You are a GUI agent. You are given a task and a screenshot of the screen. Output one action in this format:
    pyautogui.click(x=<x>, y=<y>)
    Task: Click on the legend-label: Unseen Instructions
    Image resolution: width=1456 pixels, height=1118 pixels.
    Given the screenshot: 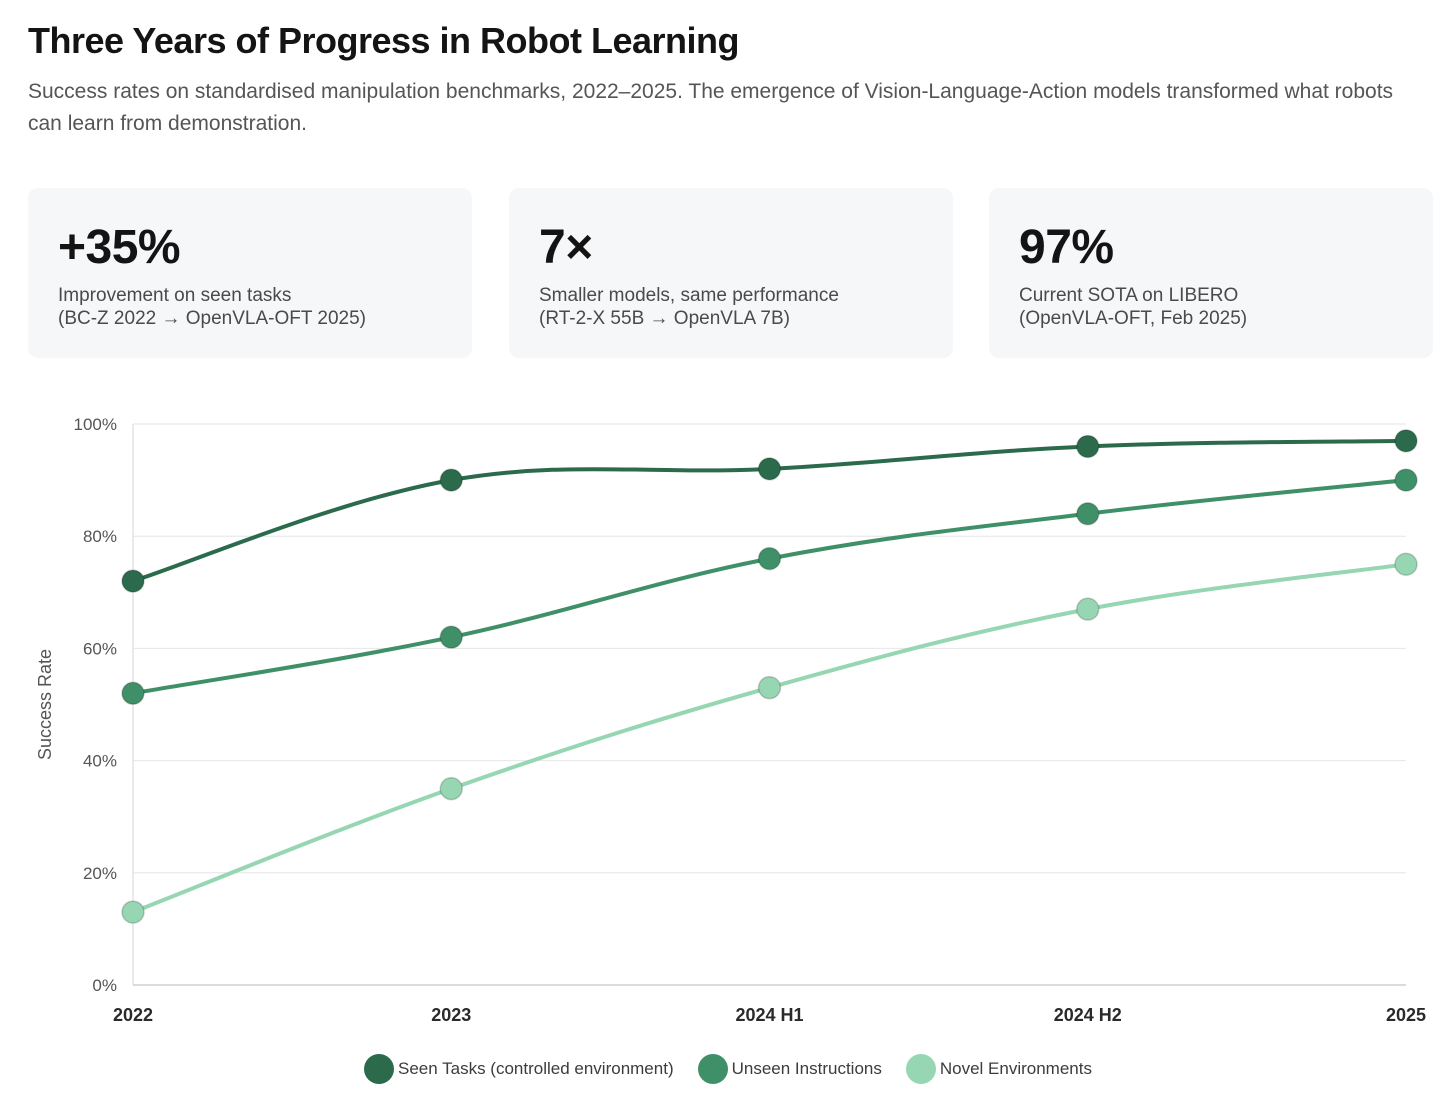 What is the action you would take?
    pyautogui.click(x=806, y=1068)
    